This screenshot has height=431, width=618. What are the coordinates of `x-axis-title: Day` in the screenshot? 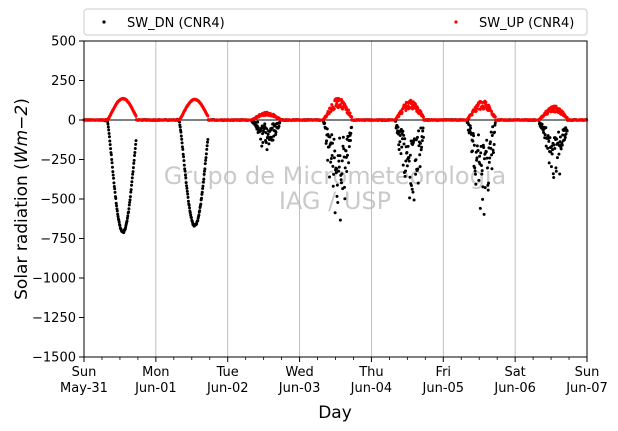 It's located at (335, 413).